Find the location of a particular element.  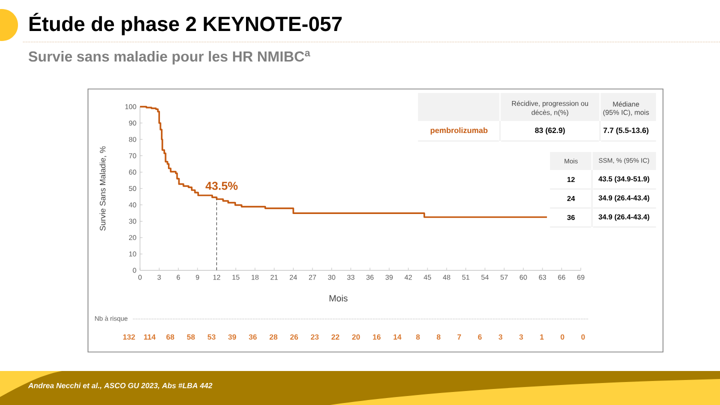

y-axis-title: Survie Sans Maladie, % is located at coordinates (103, 188).